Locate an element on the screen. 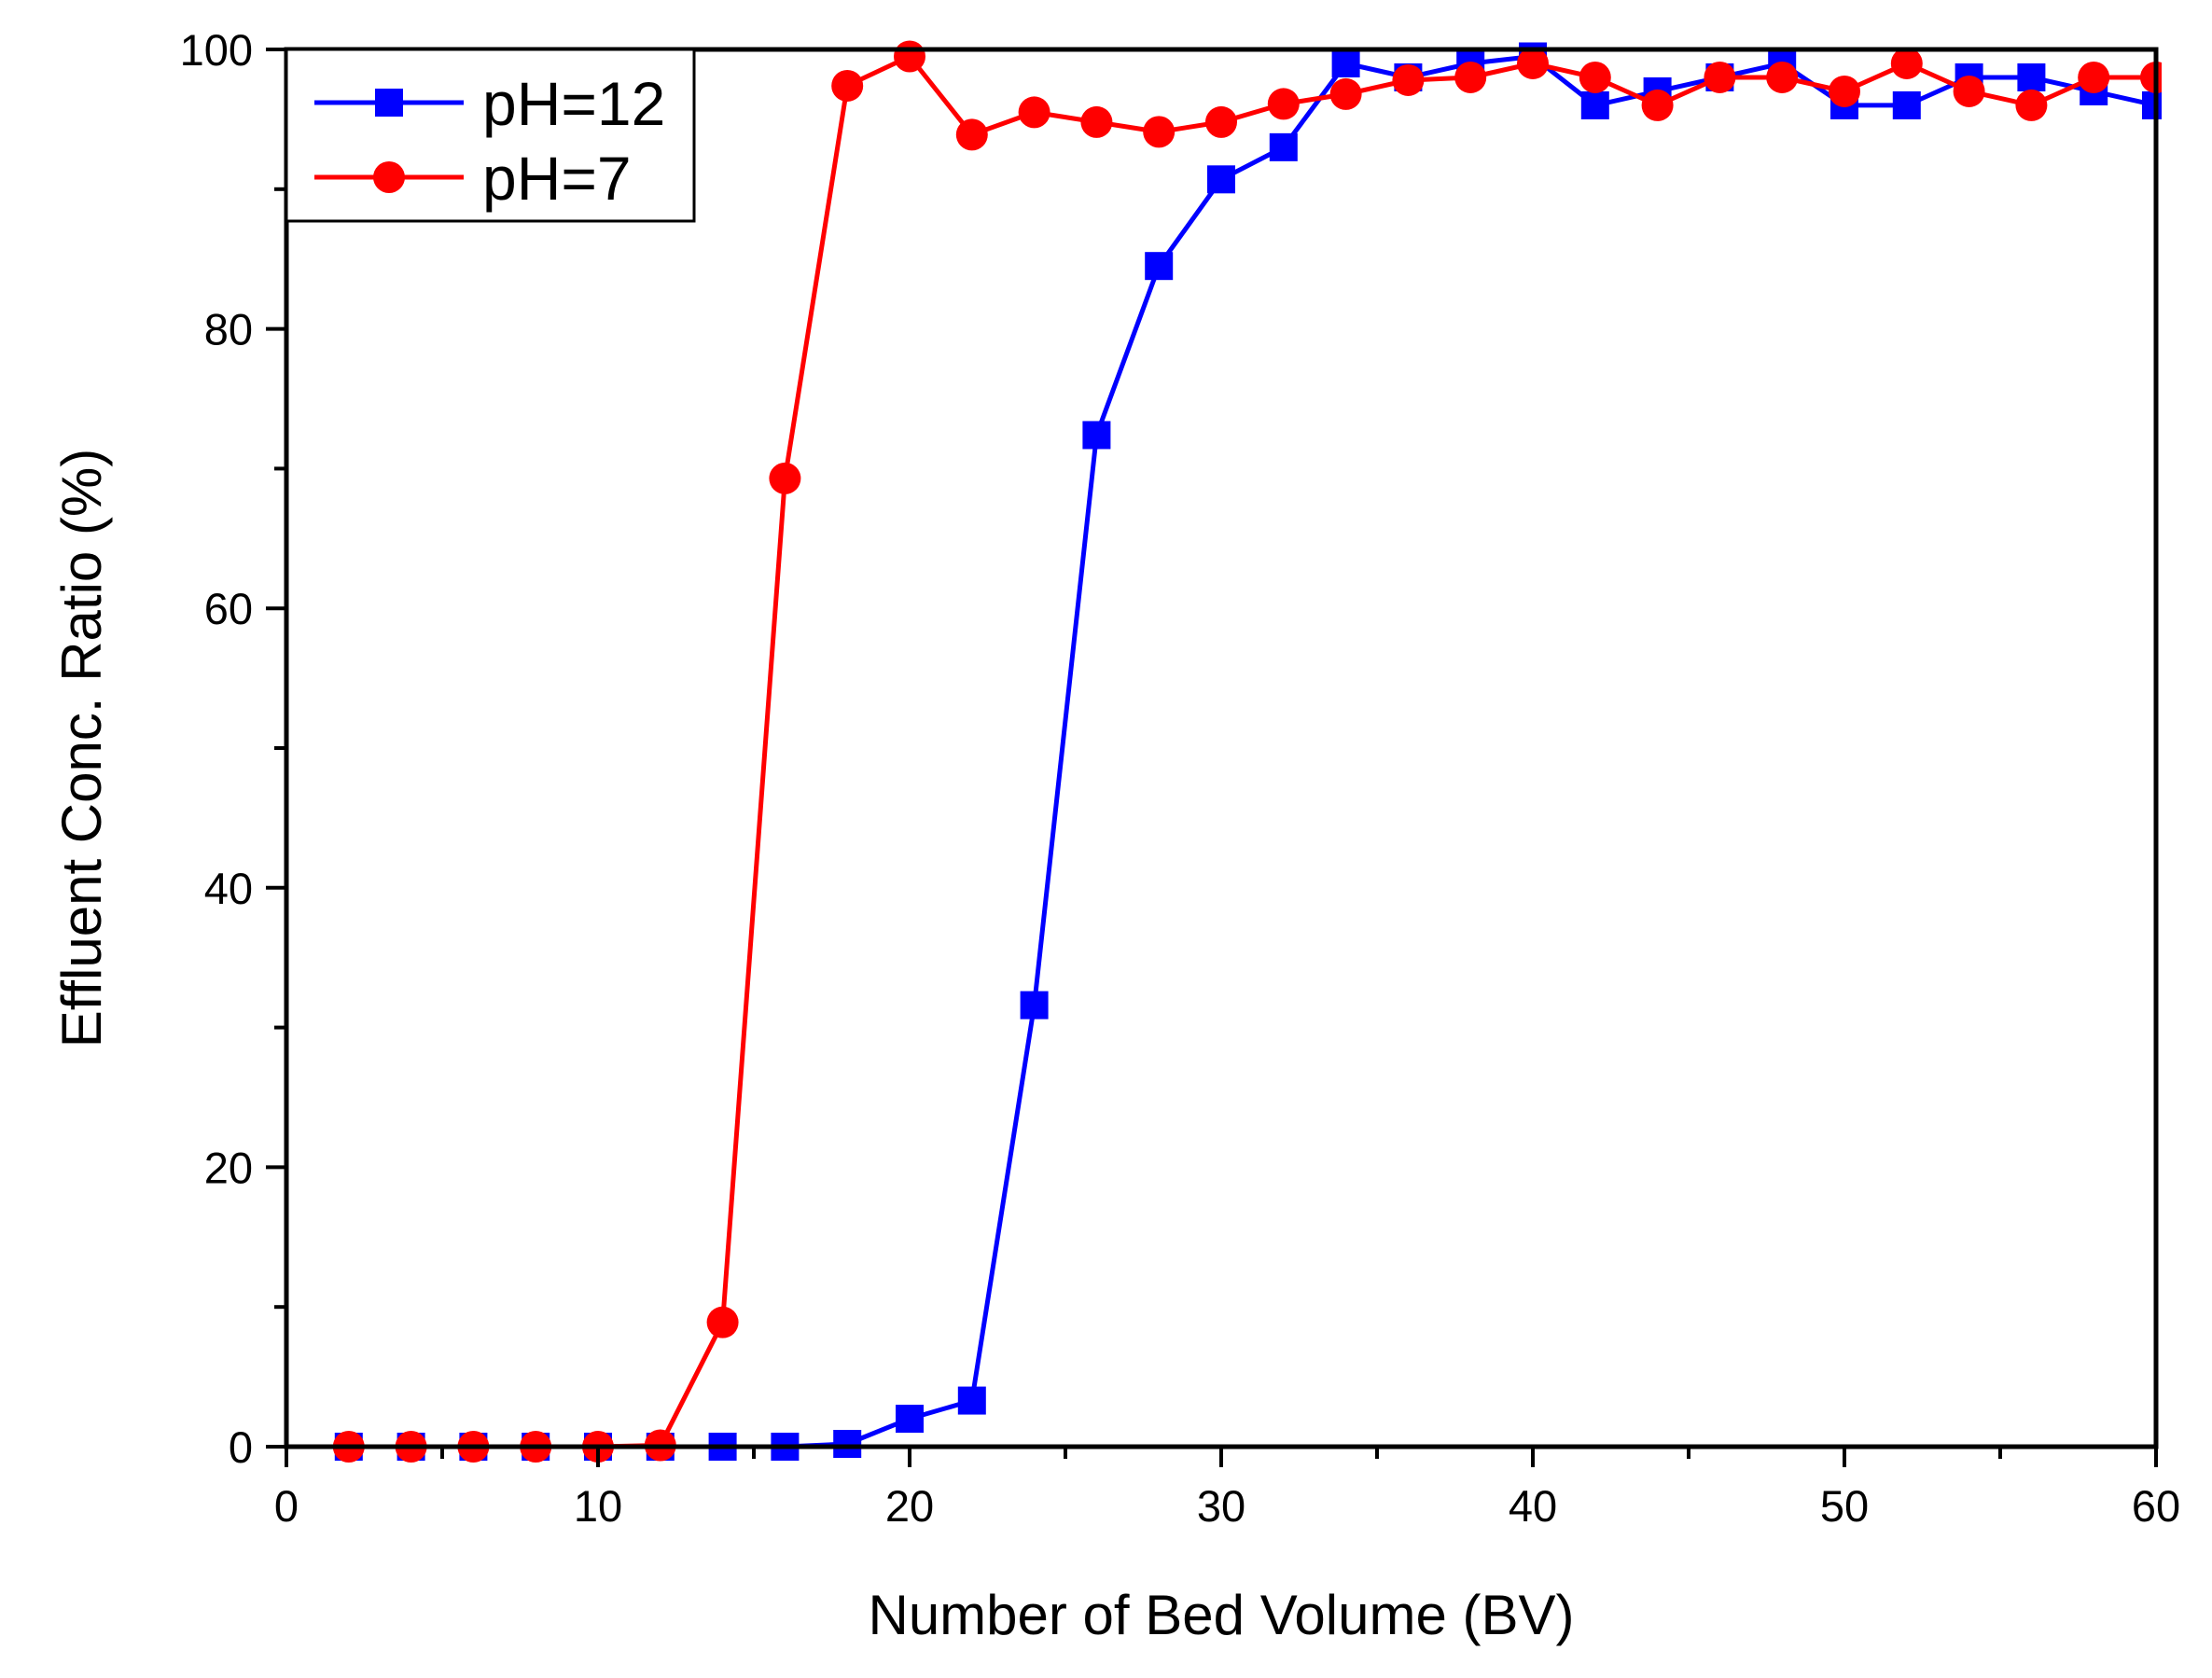 Image resolution: width=2212 pixels, height=1678 pixels. legend-entry: pH=12 is located at coordinates (489, 103).